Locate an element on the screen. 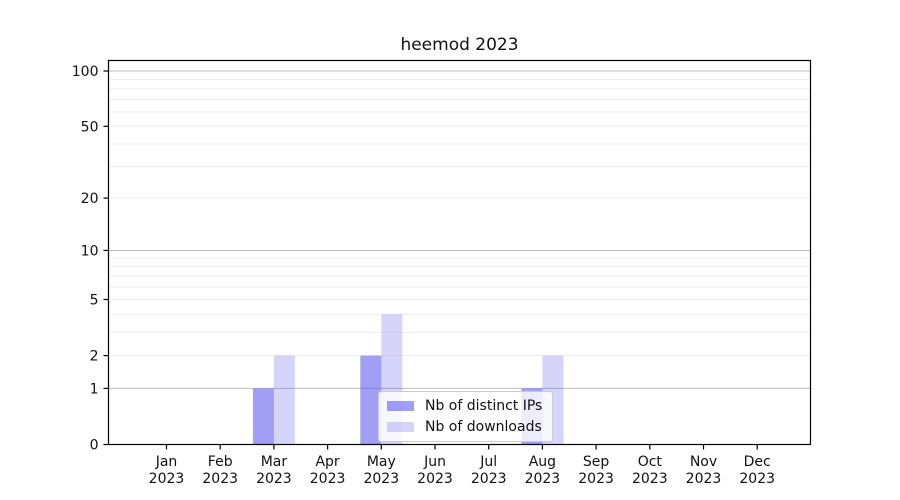 The width and height of the screenshot is (900, 500). x-tick-label-month: Mar is located at coordinates (274, 462).